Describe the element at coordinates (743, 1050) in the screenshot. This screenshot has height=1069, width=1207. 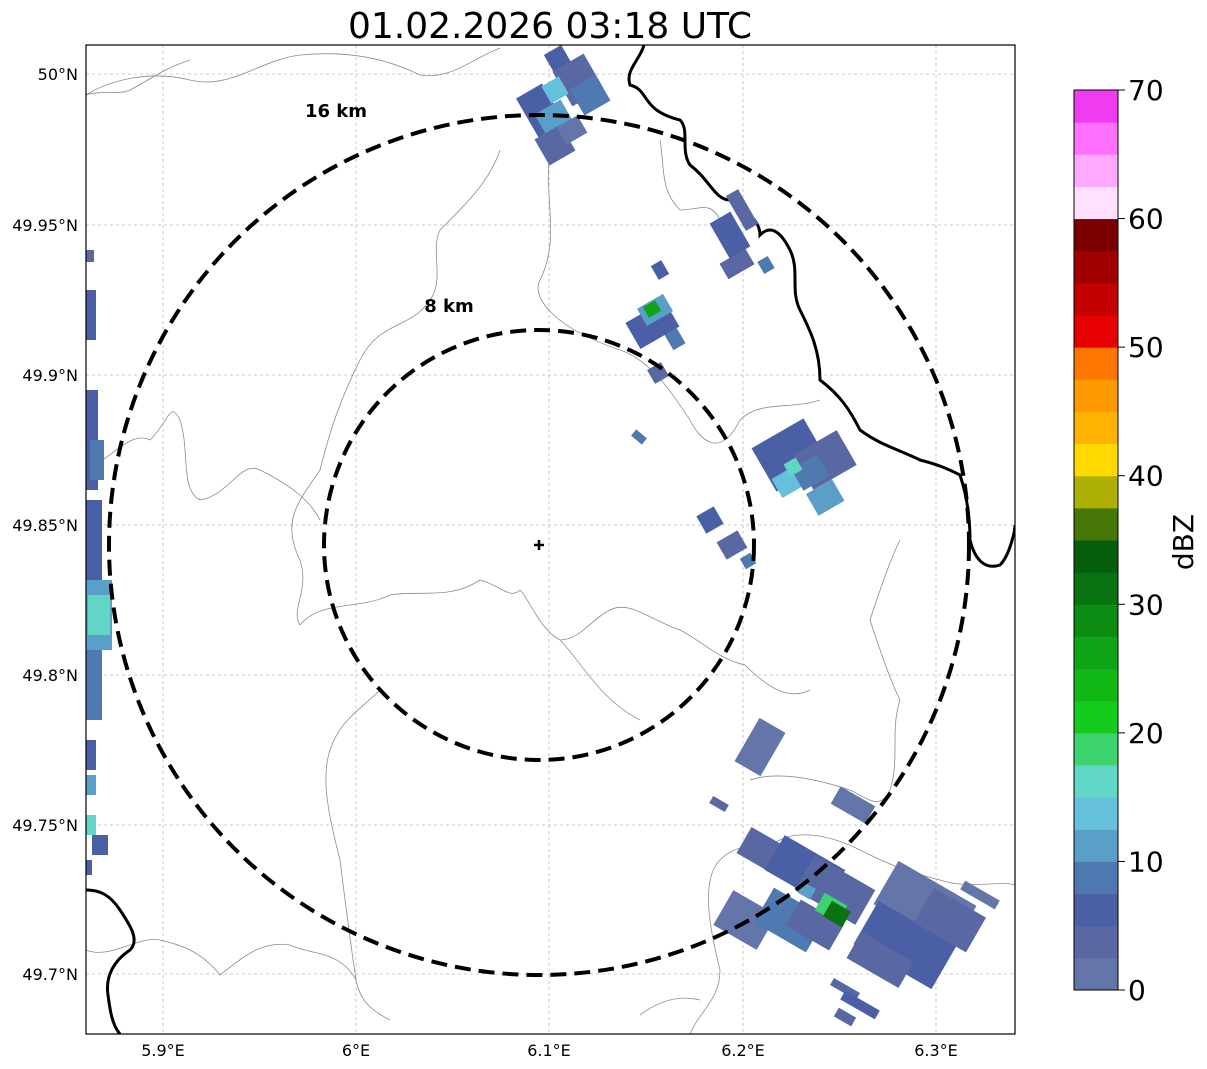
I see `x-tick-label: 6.2°E` at that location.